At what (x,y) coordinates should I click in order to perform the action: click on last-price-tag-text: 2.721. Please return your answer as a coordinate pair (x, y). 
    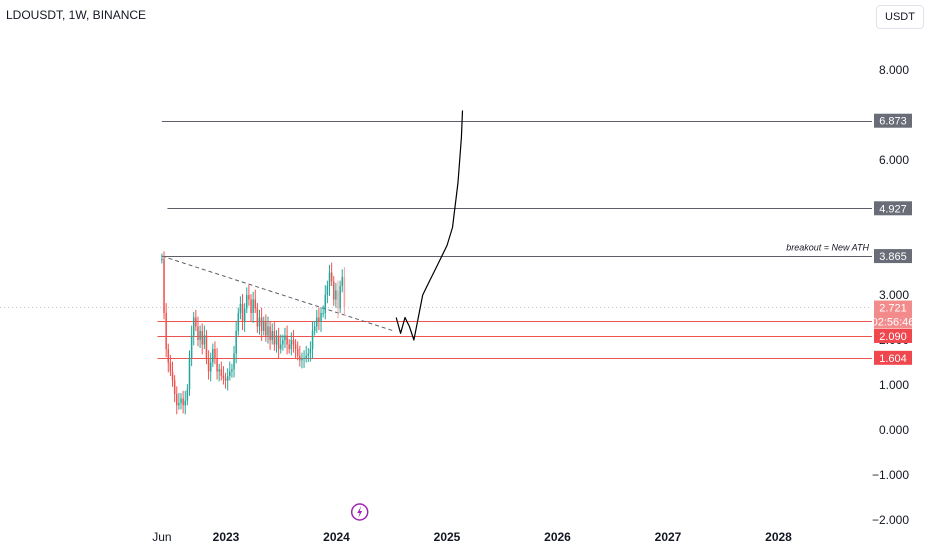
    Looking at the image, I should click on (893, 309).